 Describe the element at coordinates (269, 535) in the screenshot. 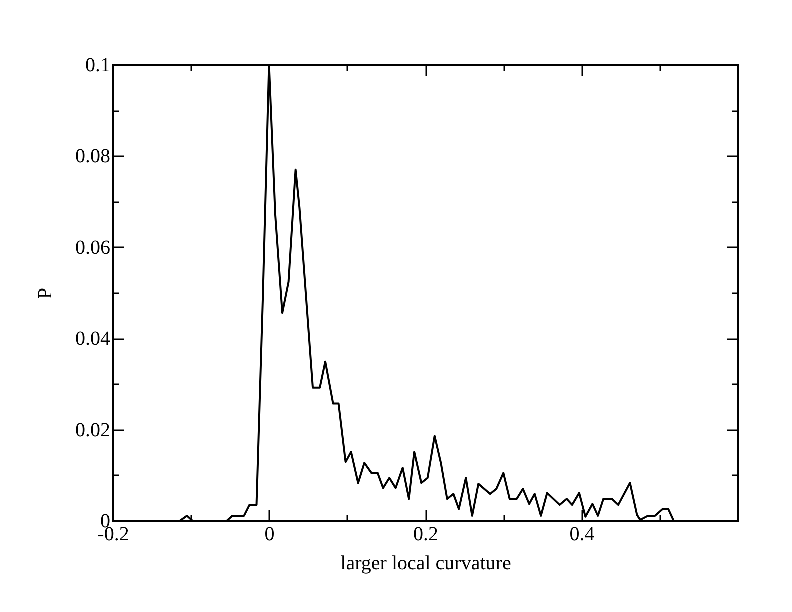

I see `x-tick-label: 0` at that location.